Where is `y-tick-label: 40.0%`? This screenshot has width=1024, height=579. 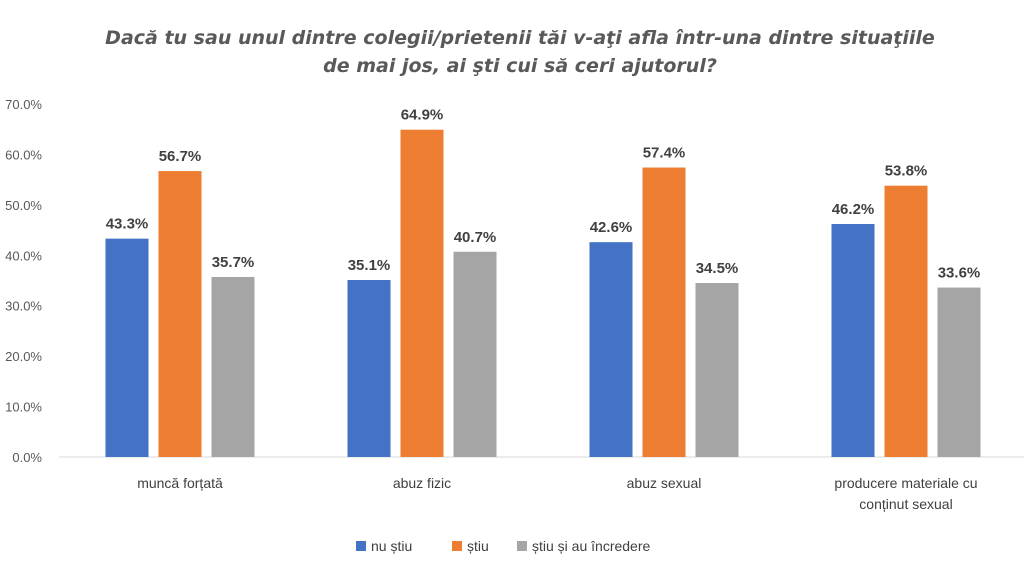
y-tick-label: 40.0% is located at coordinates (23, 255).